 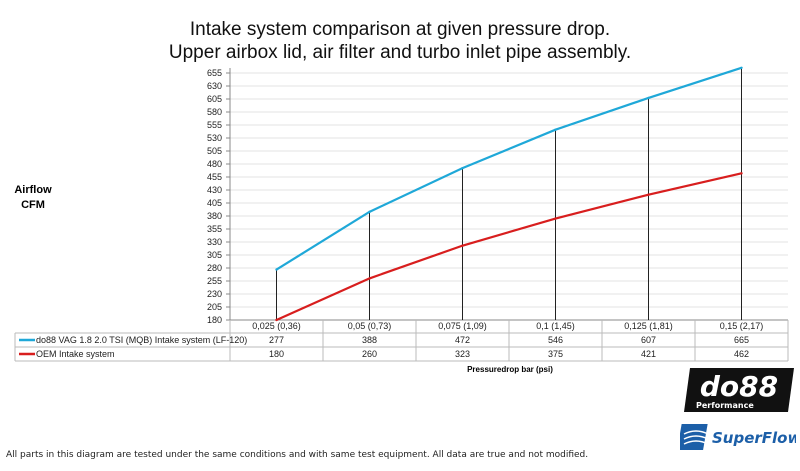 I want to click on y-tick-label: 330, so click(x=214, y=242).